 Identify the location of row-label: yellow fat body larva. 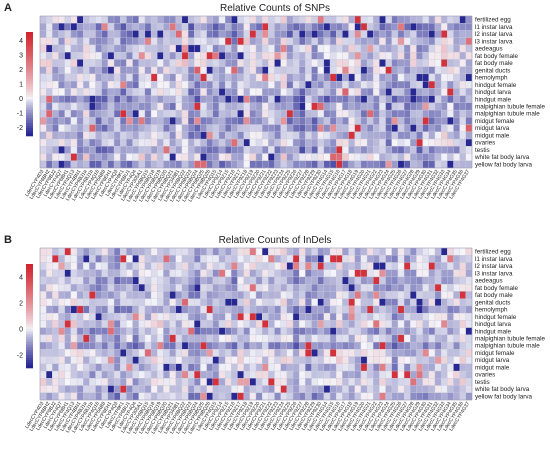
(504, 396).